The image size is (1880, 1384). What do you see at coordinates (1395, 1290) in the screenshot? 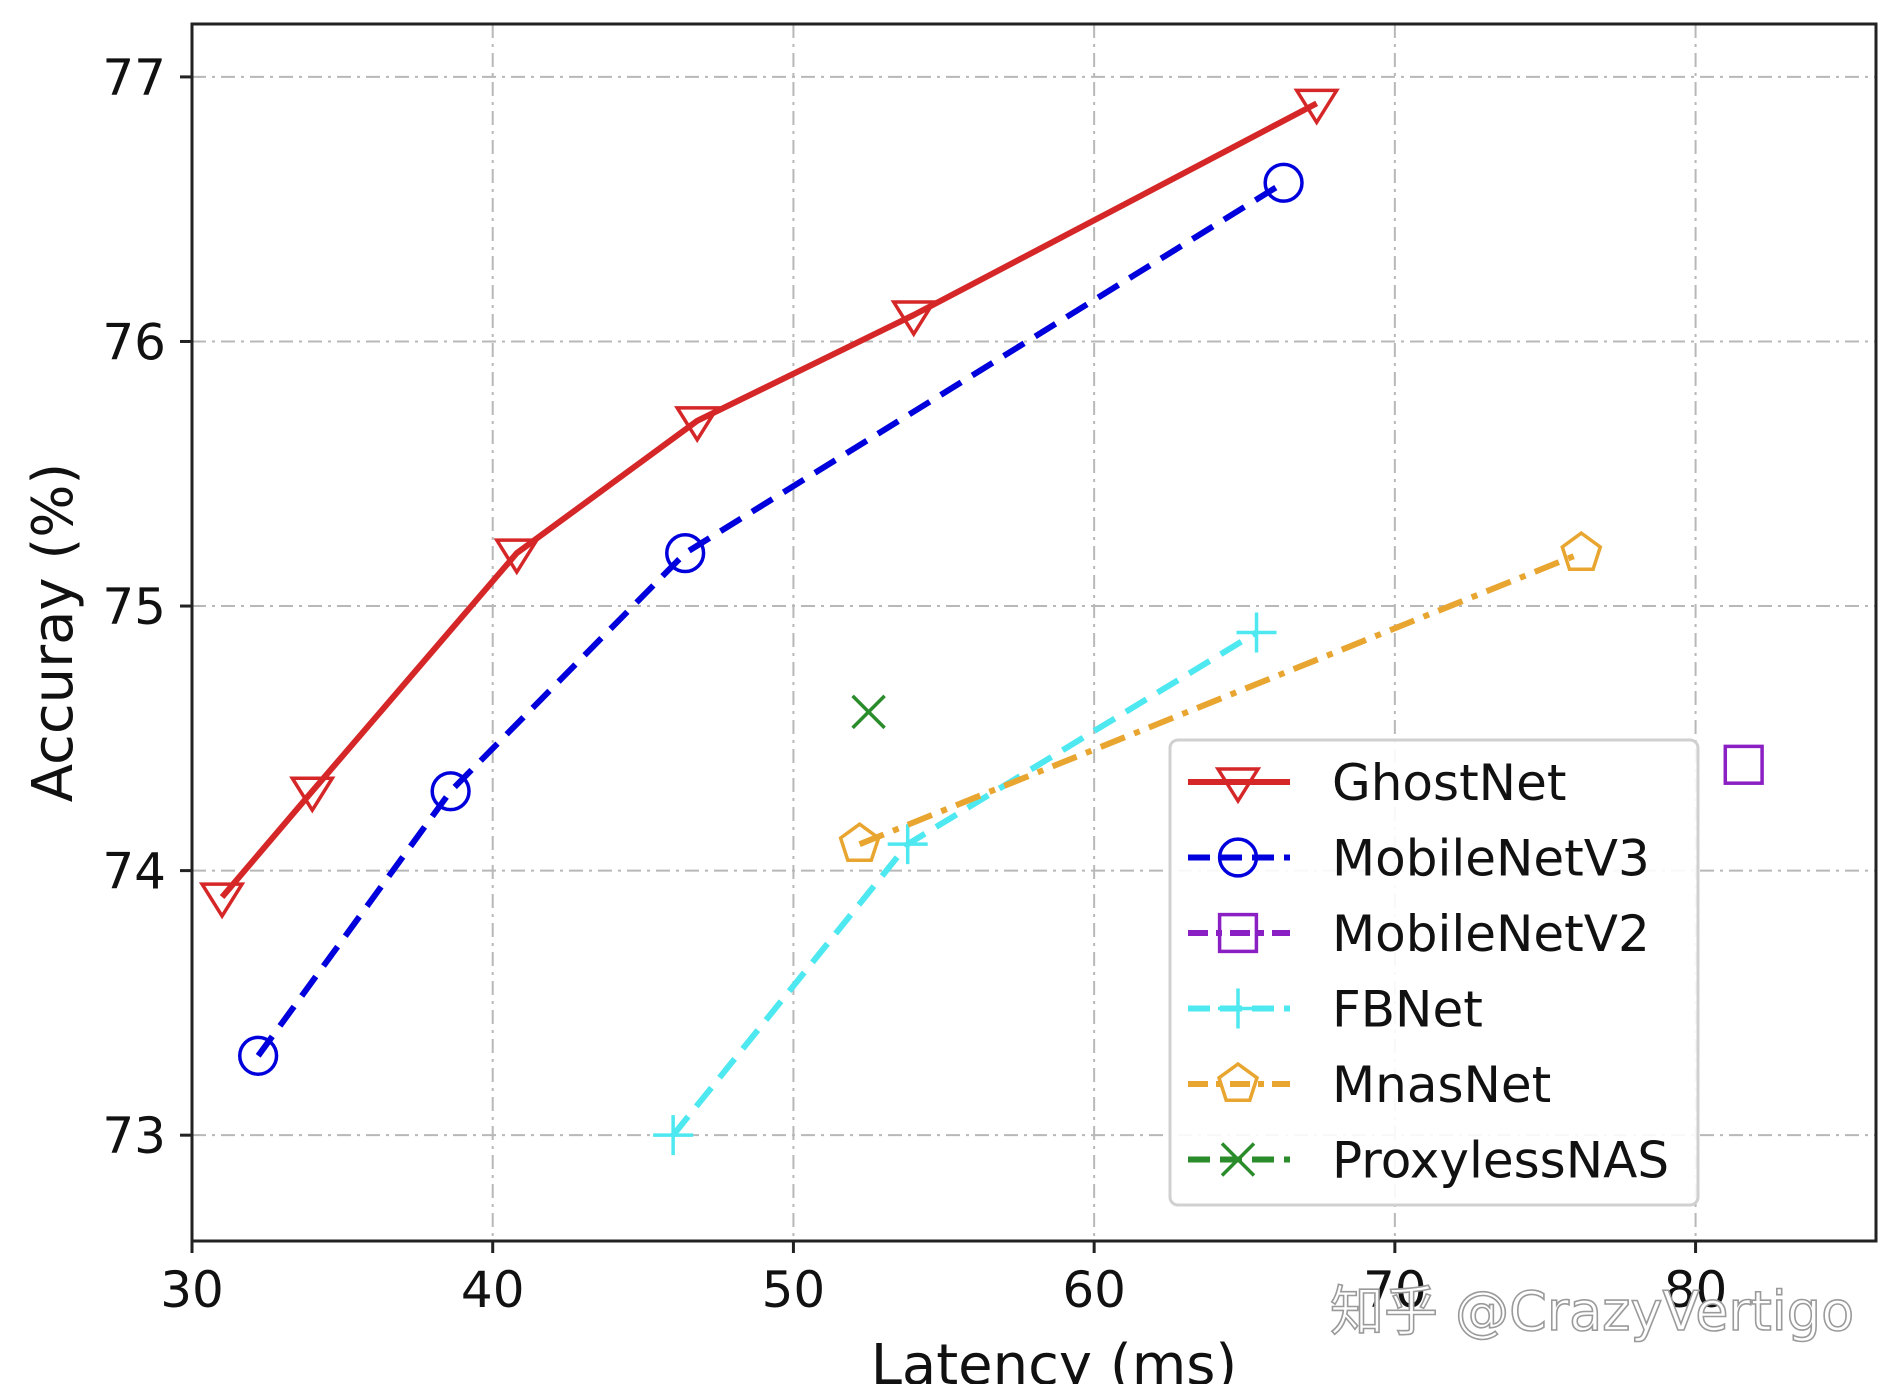
I see `x-tick-label: 70` at bounding box center [1395, 1290].